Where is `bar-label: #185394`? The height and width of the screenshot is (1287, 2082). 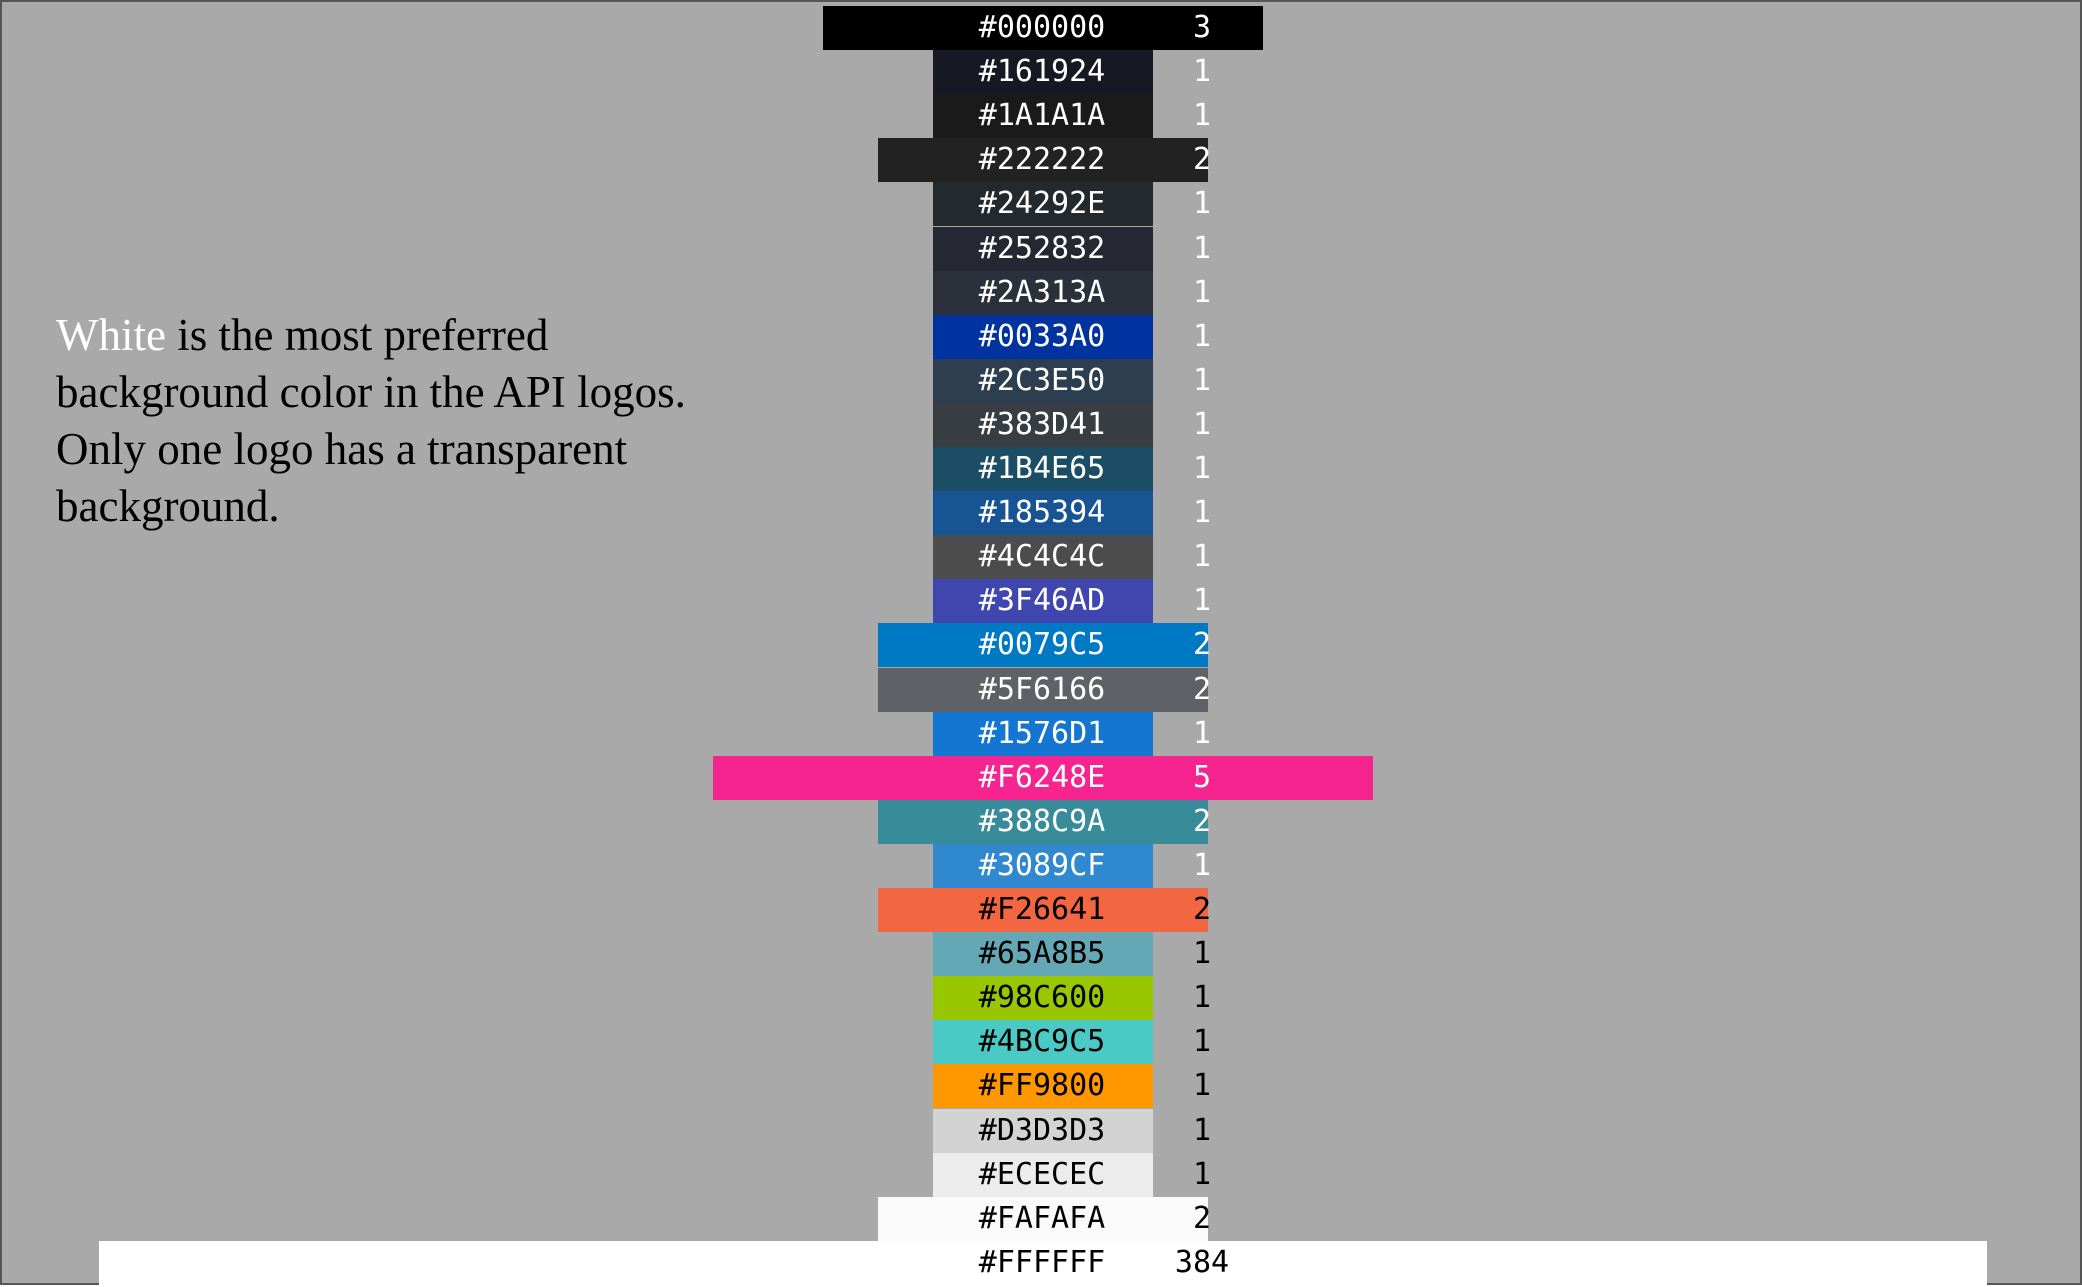
bar-label: #185394 is located at coordinates (1042, 513).